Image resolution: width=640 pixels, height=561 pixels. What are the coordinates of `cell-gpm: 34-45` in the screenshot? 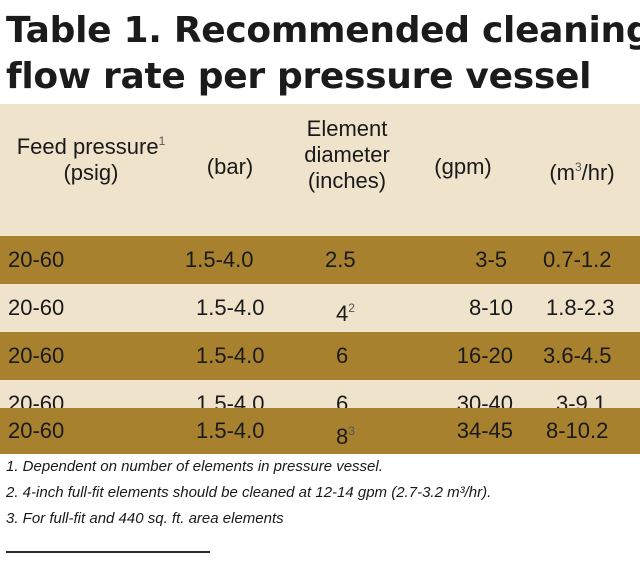 It's located at (484, 430).